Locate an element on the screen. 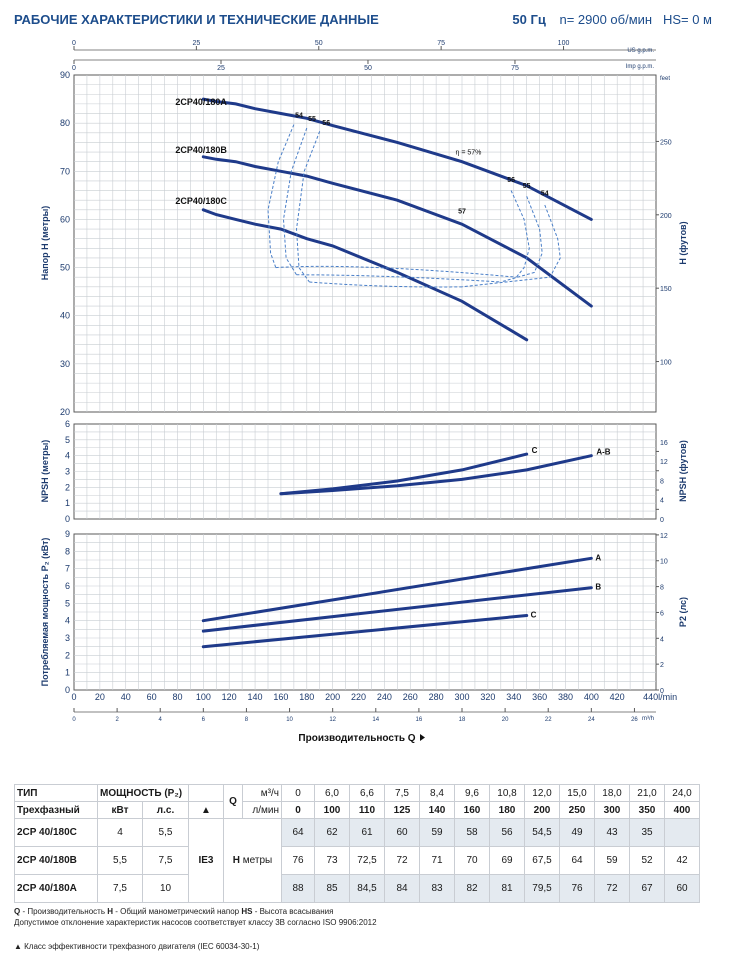  m3h-unit-label: m³/h is located at coordinates (648, 719).